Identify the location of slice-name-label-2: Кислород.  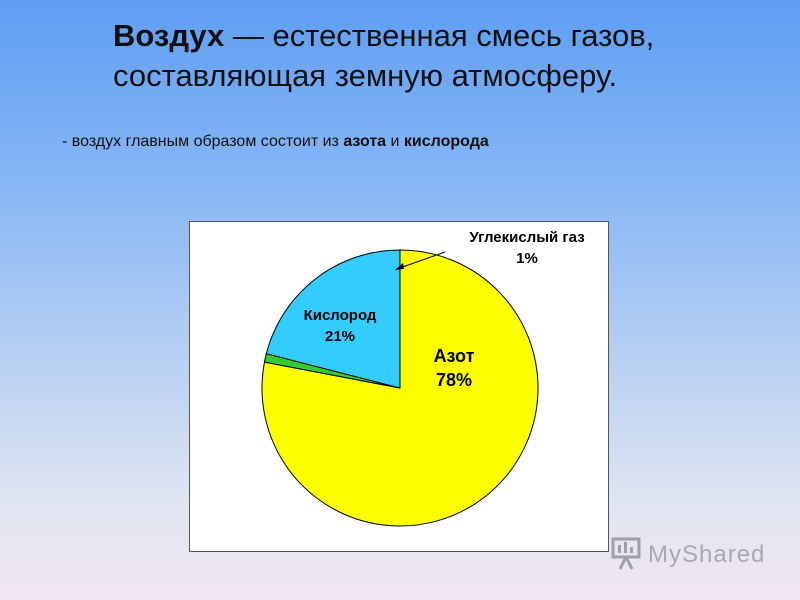
(340, 315).